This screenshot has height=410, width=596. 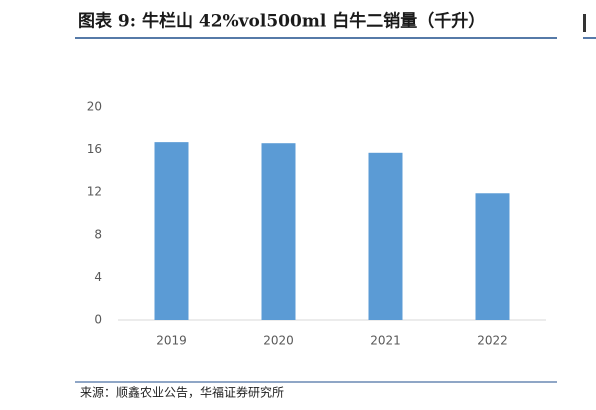 I want to click on y-tick-label: 4, so click(x=98, y=277).